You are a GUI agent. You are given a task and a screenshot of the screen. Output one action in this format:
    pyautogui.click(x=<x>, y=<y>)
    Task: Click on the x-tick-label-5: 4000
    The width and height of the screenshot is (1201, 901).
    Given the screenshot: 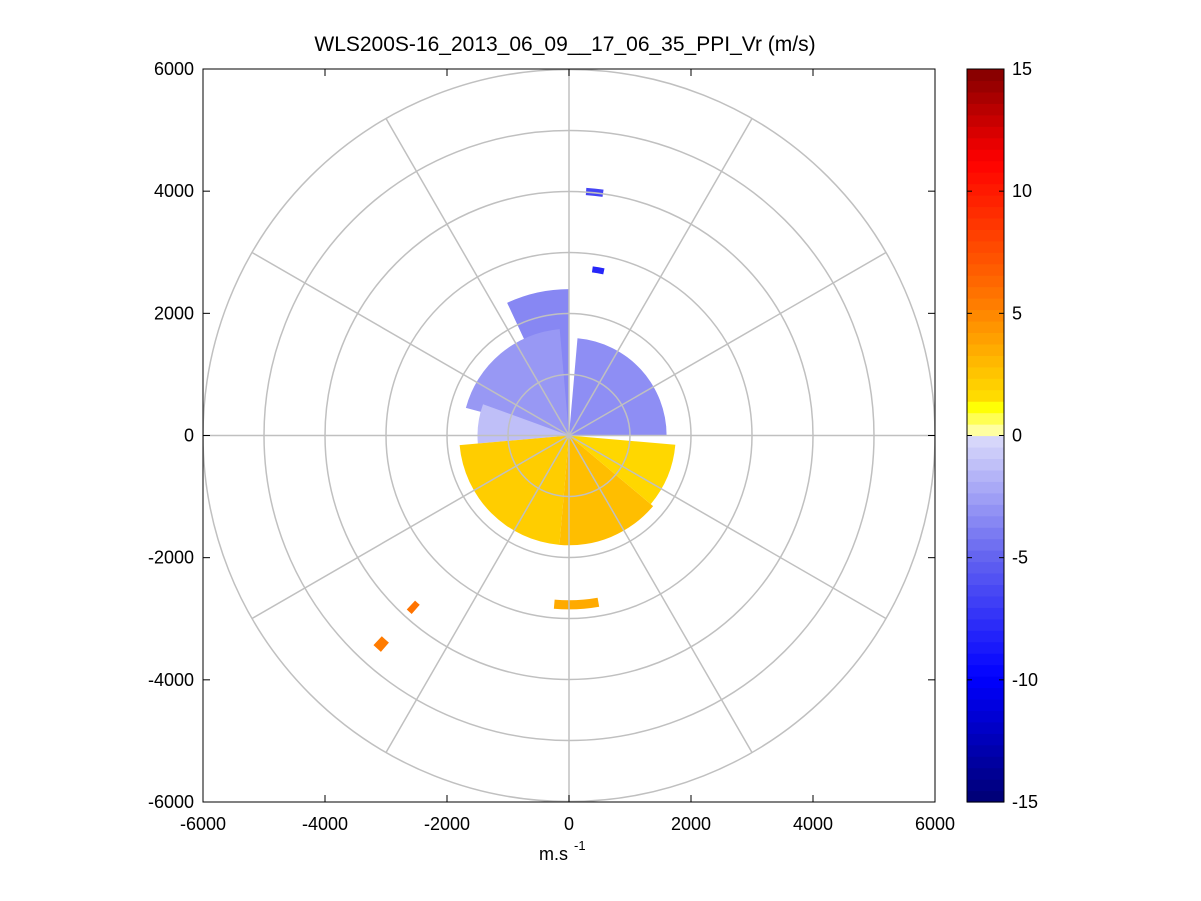 What is the action you would take?
    pyautogui.click(x=813, y=824)
    